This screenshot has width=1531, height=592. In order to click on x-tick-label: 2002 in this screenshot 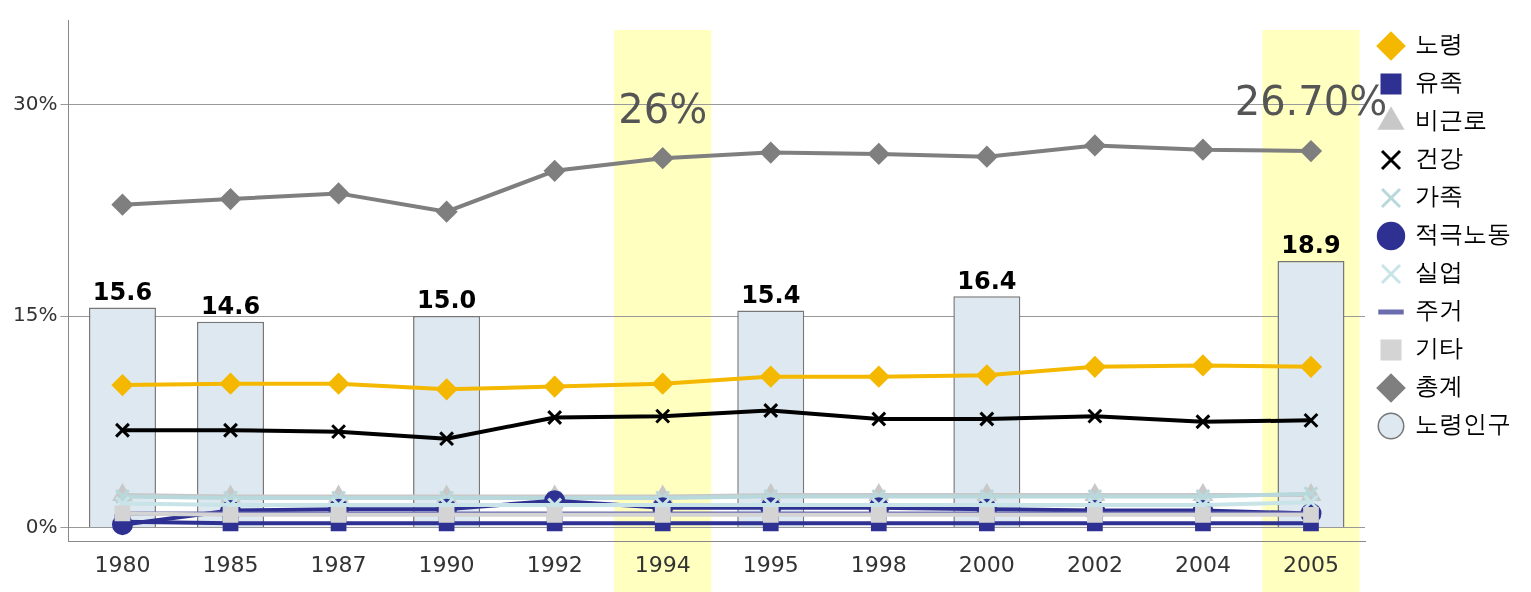, I will do `click(1094, 564)`.